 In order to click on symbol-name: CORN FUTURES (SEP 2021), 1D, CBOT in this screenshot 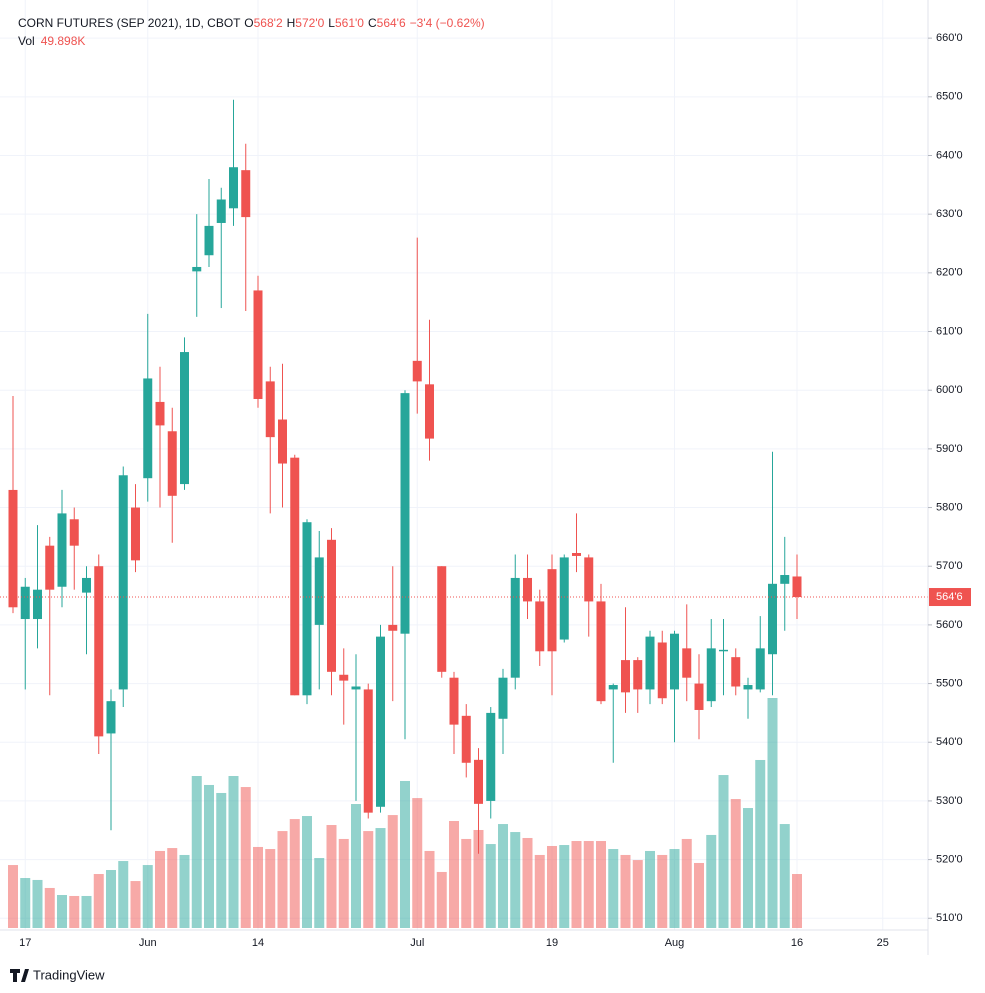, I will do `click(129, 23)`.